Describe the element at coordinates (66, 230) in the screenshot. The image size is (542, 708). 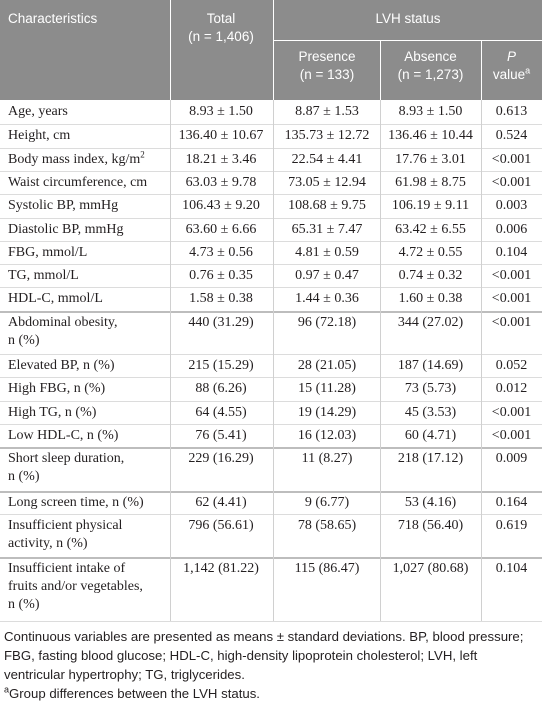
I see `row-label: Diastolic BP, mmHg` at that location.